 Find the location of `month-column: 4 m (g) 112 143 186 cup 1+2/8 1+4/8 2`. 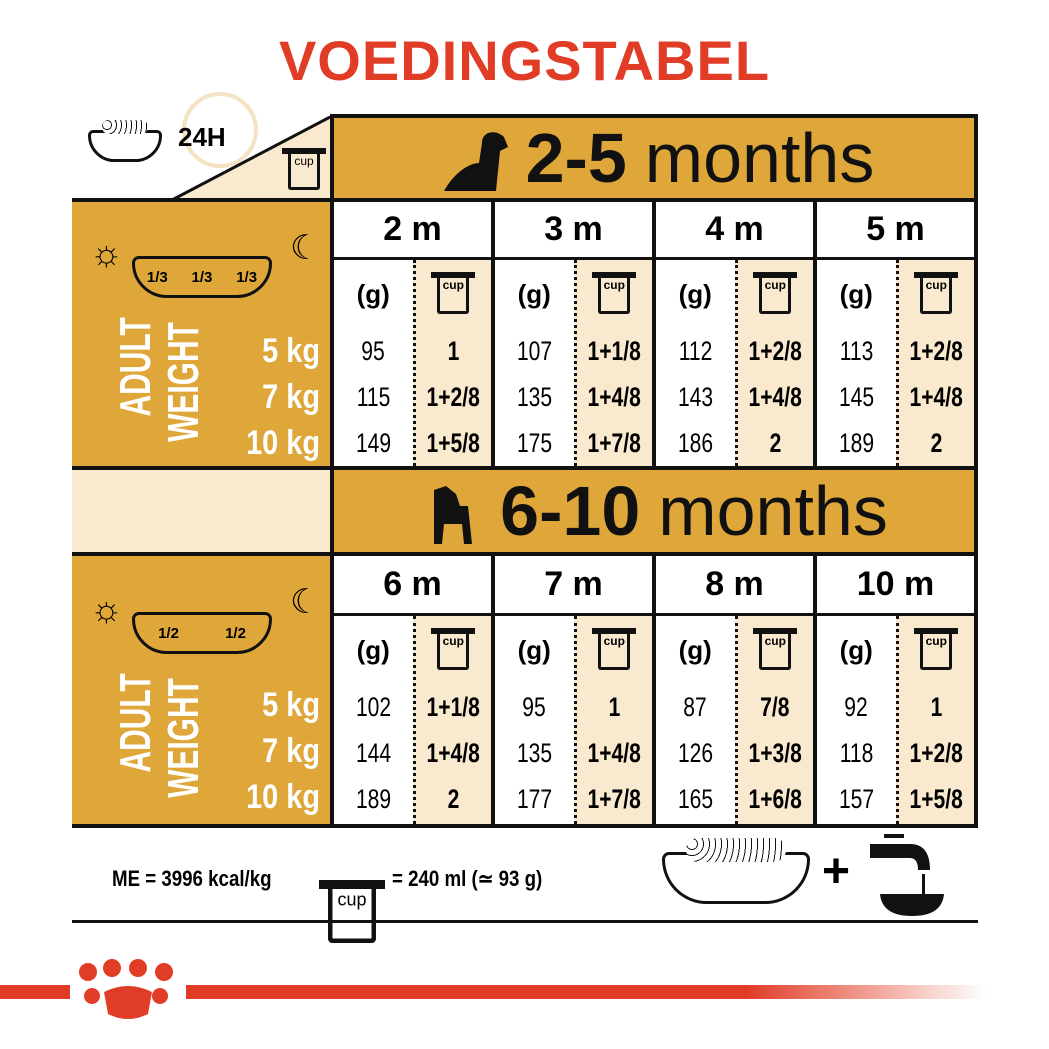

month-column: 4 m (g) 112 143 186 cup 1+2/8 1+4/8 2 is located at coordinates (732, 334).